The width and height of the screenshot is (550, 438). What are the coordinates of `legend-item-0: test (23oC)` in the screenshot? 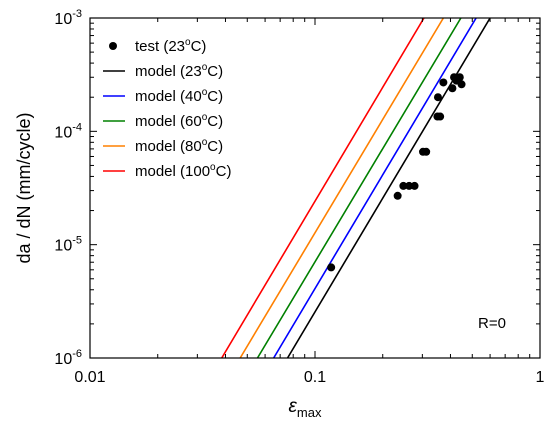 It's located at (157, 46).